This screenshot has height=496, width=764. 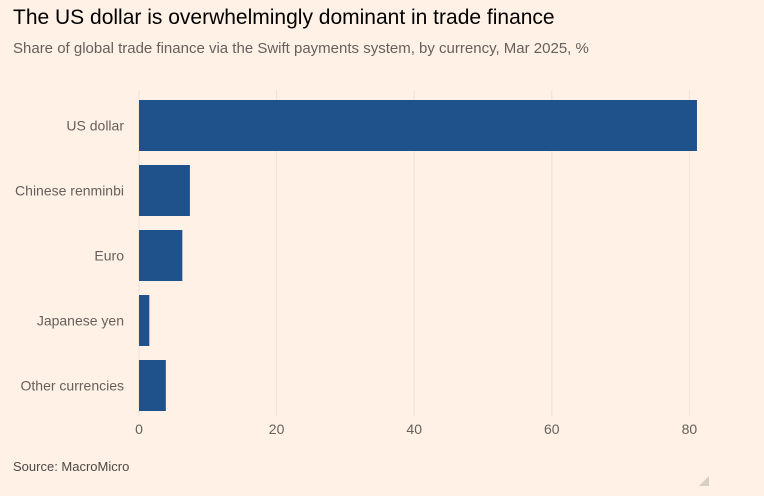 What do you see at coordinates (95, 126) in the screenshot?
I see `category-label: US dollar` at bounding box center [95, 126].